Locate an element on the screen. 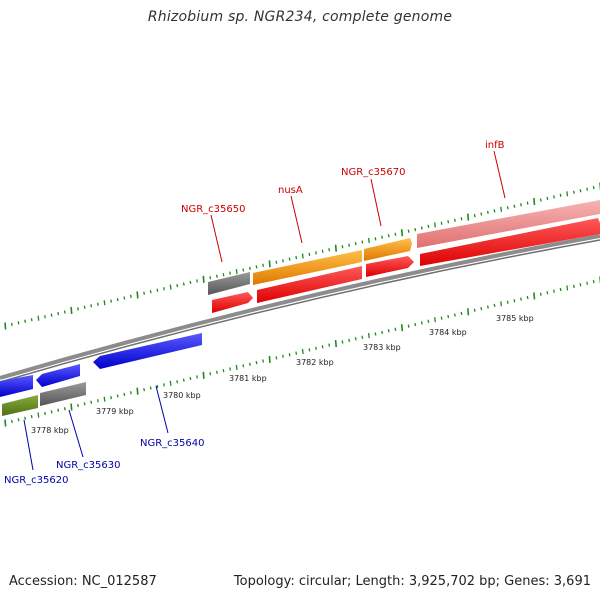 This screenshot has width=600, height=600. gene-label-NGR_c35640: NGR_c35640 is located at coordinates (172, 443).